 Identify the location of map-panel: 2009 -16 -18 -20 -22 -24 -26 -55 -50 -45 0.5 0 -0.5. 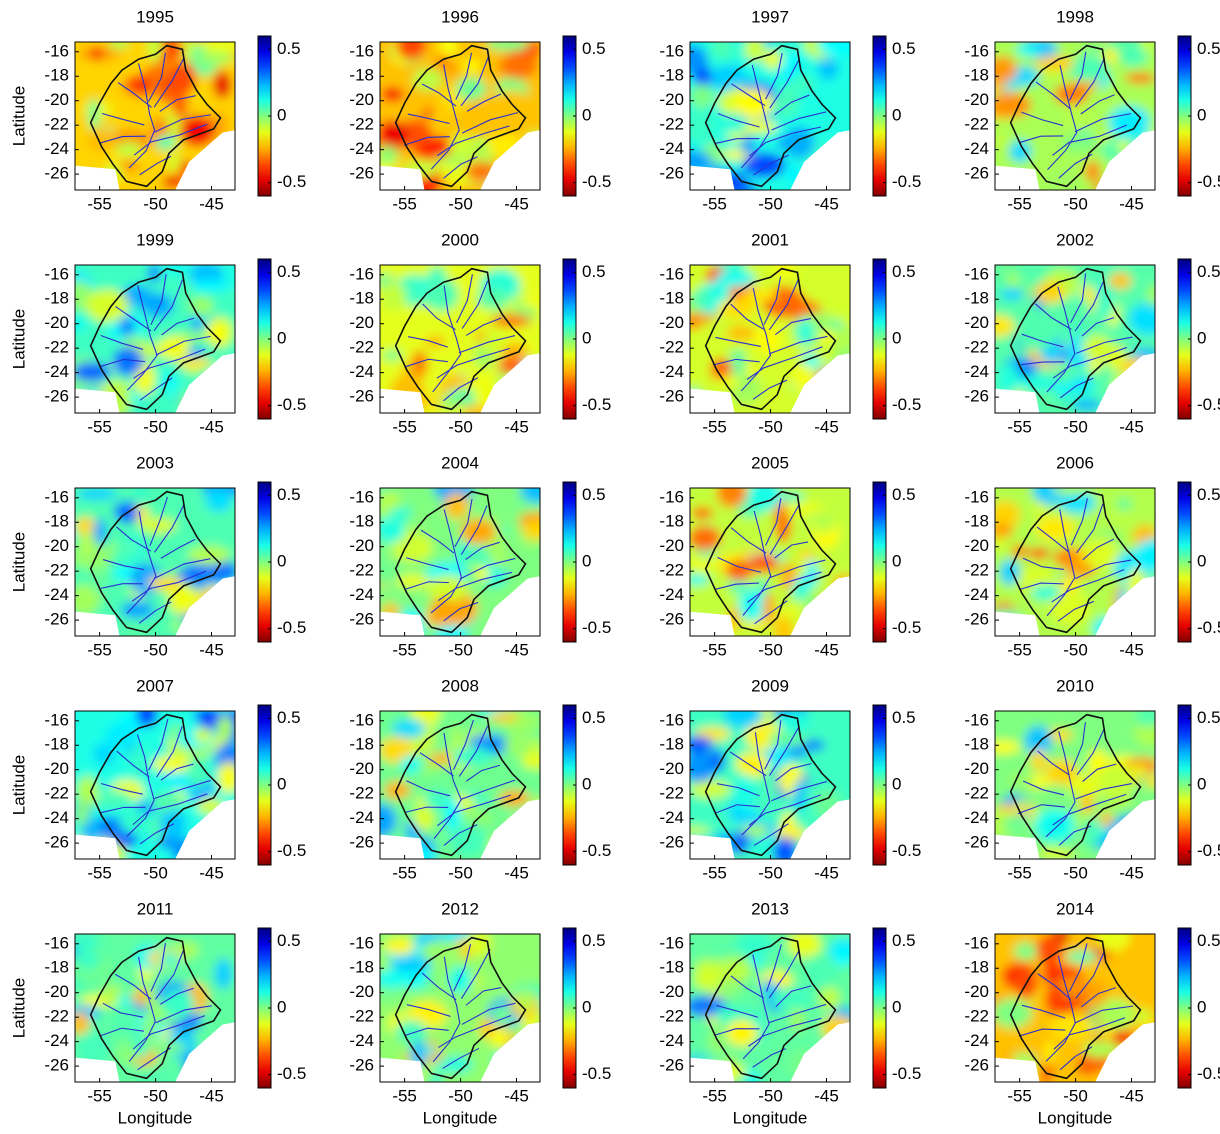
(790, 779).